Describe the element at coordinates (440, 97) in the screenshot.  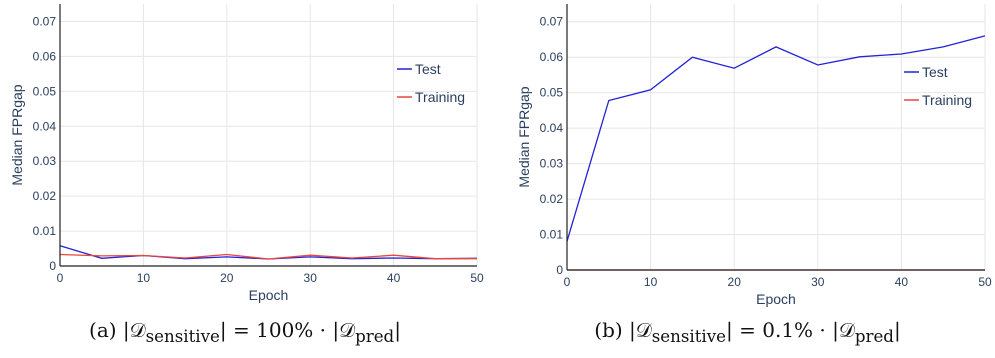
I see `chart-a-legend-label-training: Training` at that location.